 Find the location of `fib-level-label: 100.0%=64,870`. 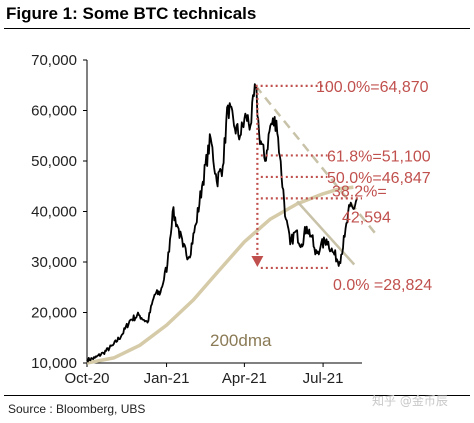

fib-level-label: 100.0%=64,870 is located at coordinates (372, 87).